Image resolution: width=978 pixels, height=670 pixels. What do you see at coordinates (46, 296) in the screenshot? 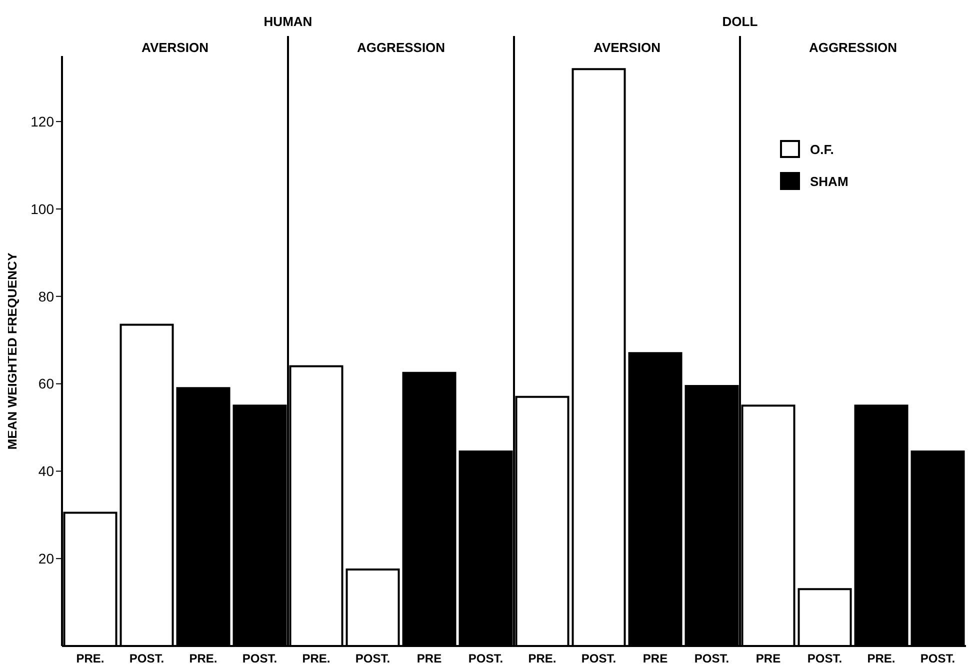
I see `y-tick-label: 80` at bounding box center [46, 296].